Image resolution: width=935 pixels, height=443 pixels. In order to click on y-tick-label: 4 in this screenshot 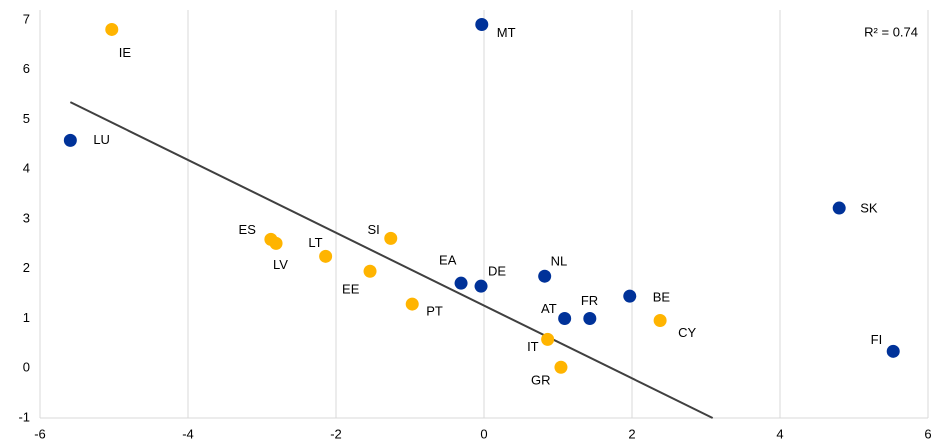, I will do `click(26, 168)`.